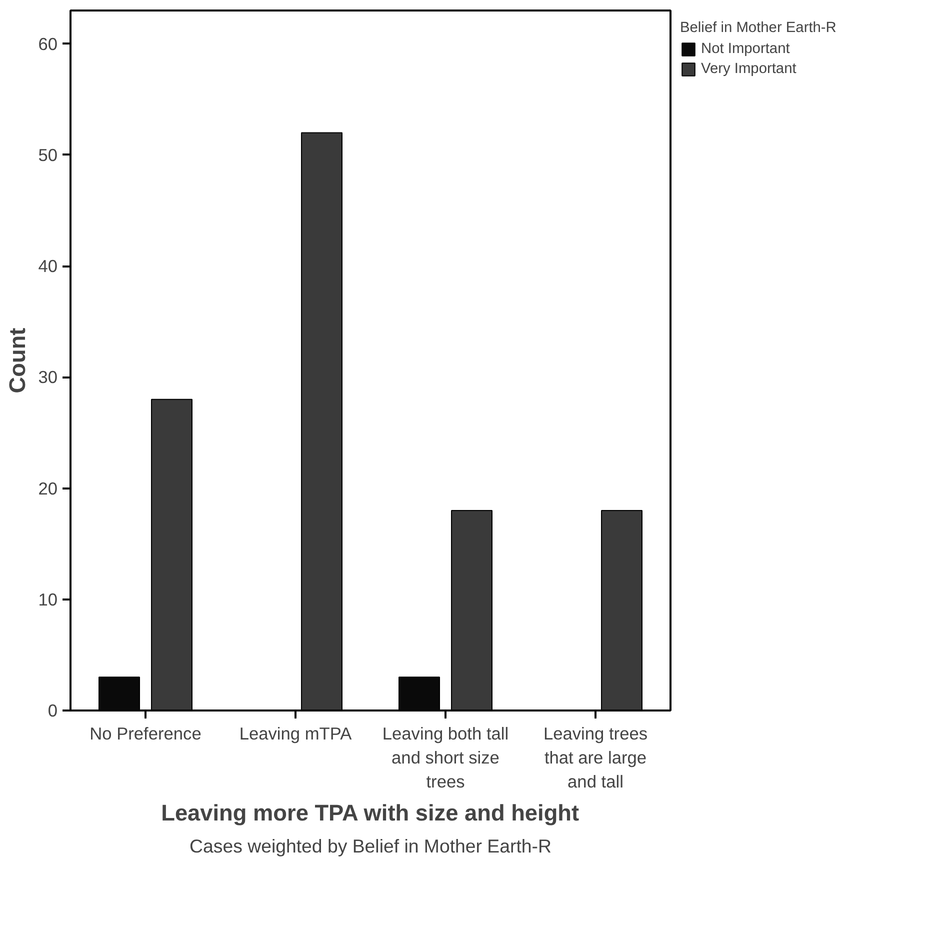 This screenshot has width=938, height=939. I want to click on x-tick-label: Leaving trees that are large and tall, so click(595, 758).